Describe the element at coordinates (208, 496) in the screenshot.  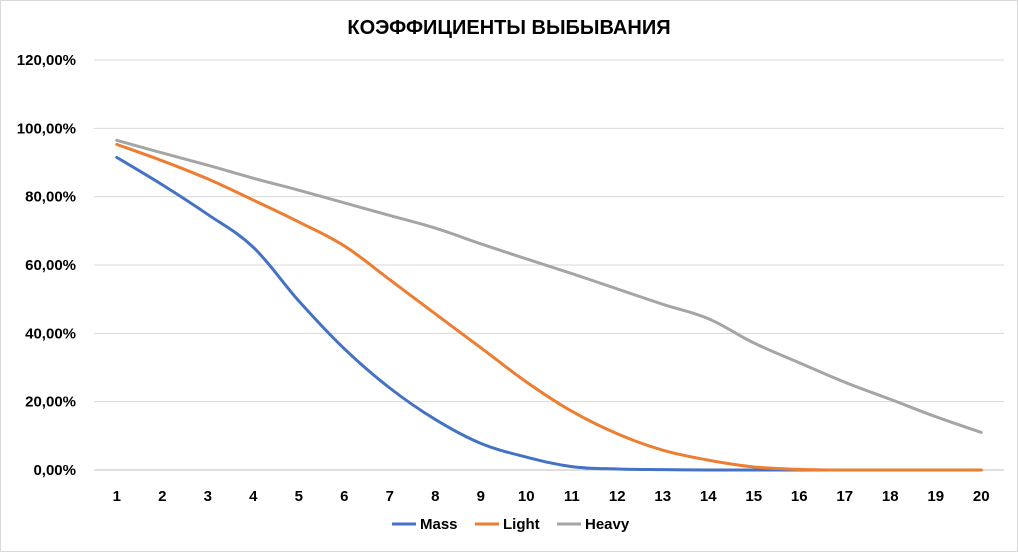
I see `x-tick-label: 3` at that location.